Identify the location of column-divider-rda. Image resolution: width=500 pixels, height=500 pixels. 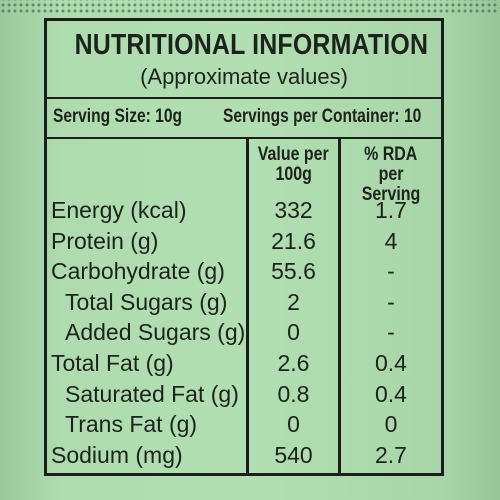
(339, 305).